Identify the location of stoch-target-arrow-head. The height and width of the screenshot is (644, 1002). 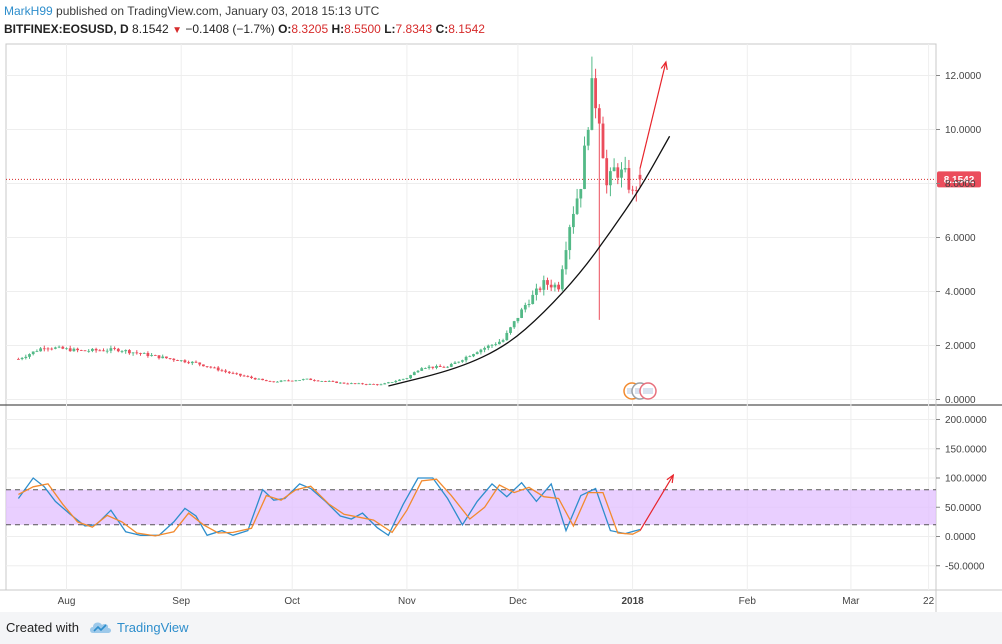
(670, 478).